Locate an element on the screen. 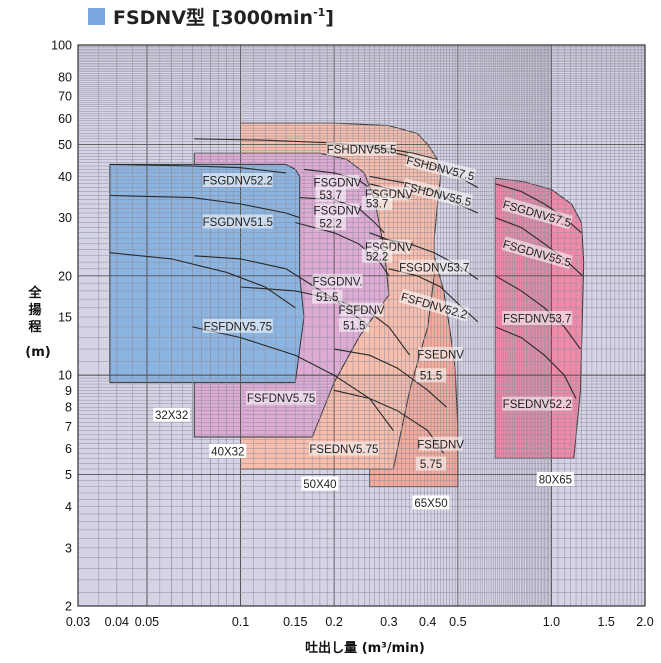 Image resolution: width=661 pixels, height=663 pixels. size-label: 50X40 is located at coordinates (320, 483).